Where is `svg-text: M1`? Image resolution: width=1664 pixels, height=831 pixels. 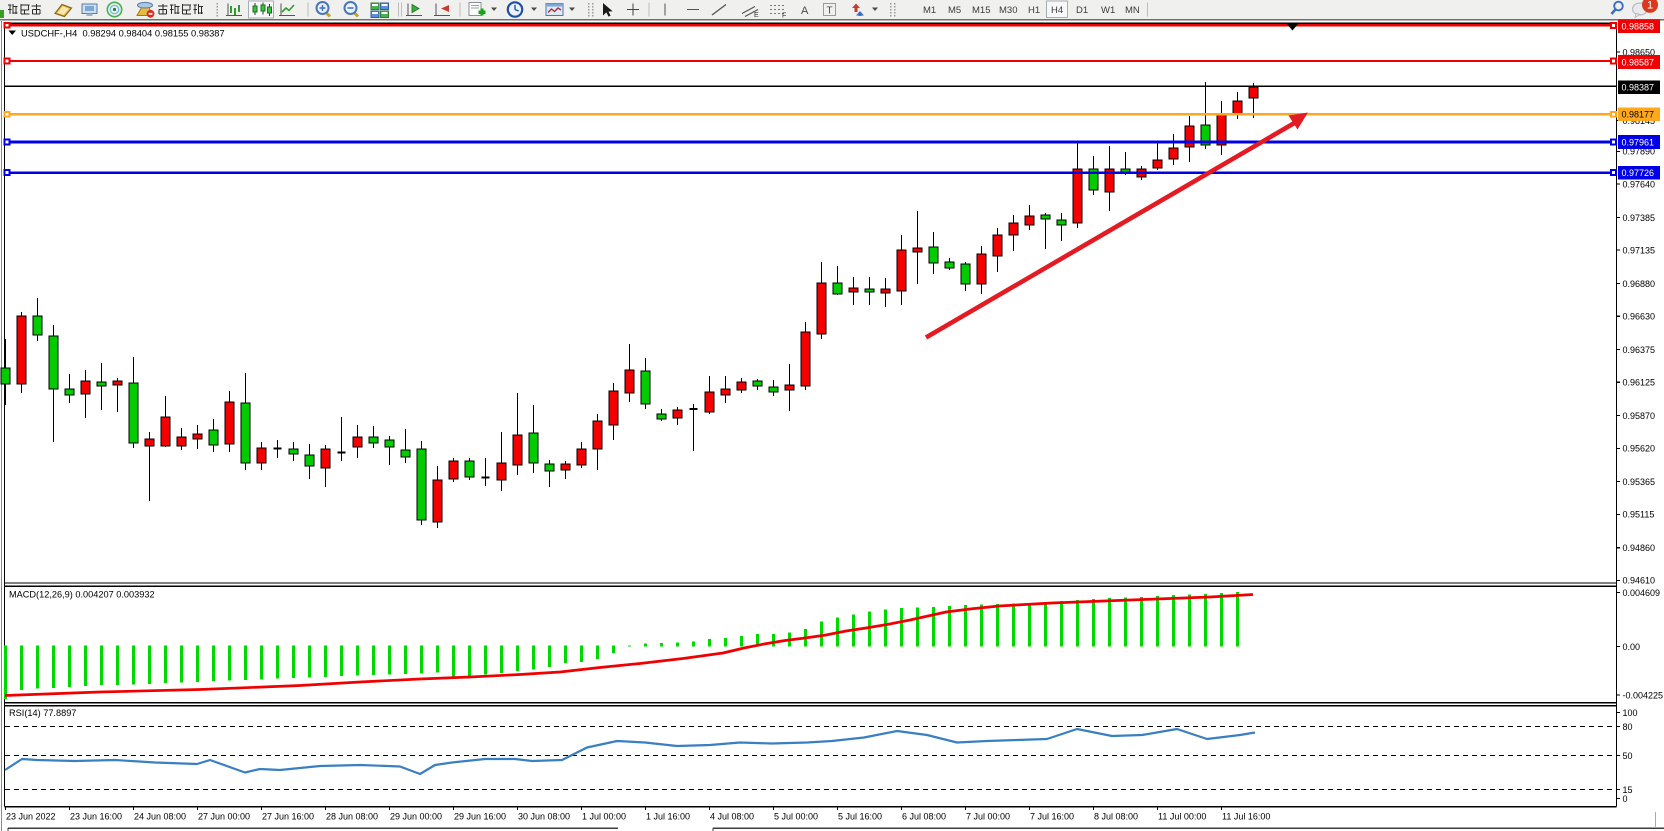
svg-text: M1 is located at coordinates (929, 10).